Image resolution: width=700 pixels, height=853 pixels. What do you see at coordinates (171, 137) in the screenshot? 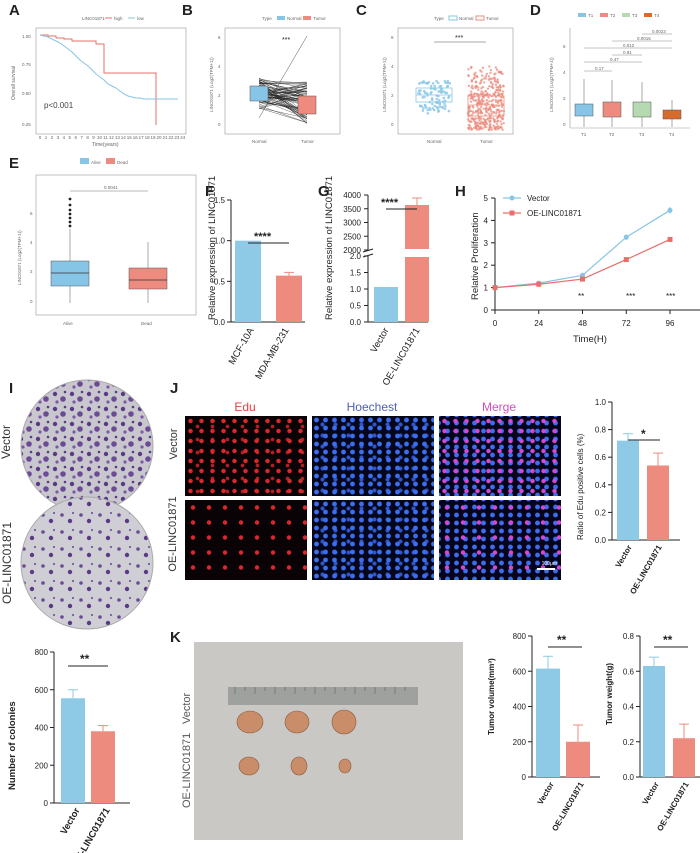
I see `km-x-tick: 22` at bounding box center [171, 137].